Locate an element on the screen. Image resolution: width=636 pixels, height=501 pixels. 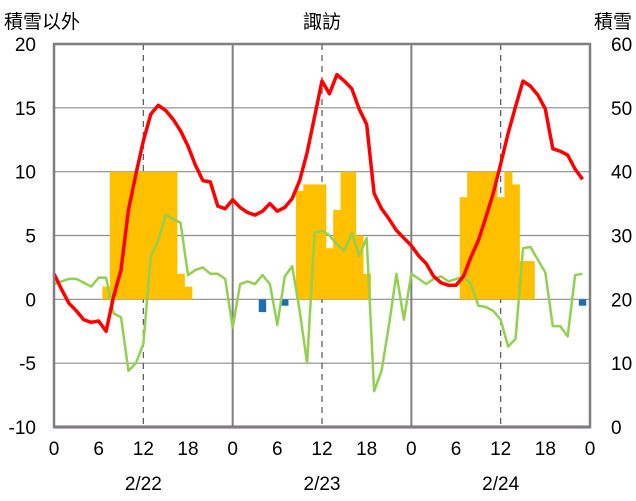
right-axis-label: 積雪 is located at coordinates (613, 22).